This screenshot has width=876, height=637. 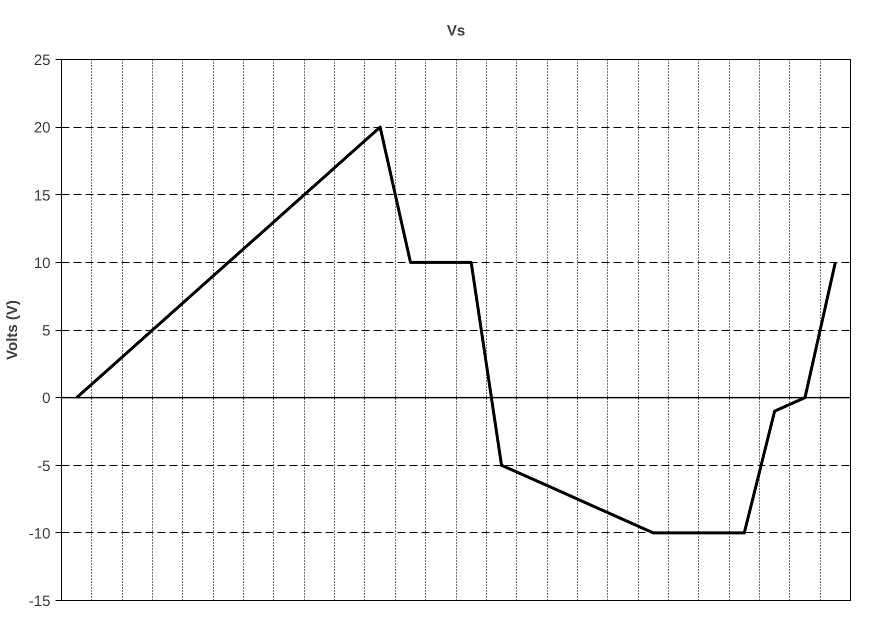 What do you see at coordinates (39, 601) in the screenshot?
I see `y-tick-label: -15` at bounding box center [39, 601].